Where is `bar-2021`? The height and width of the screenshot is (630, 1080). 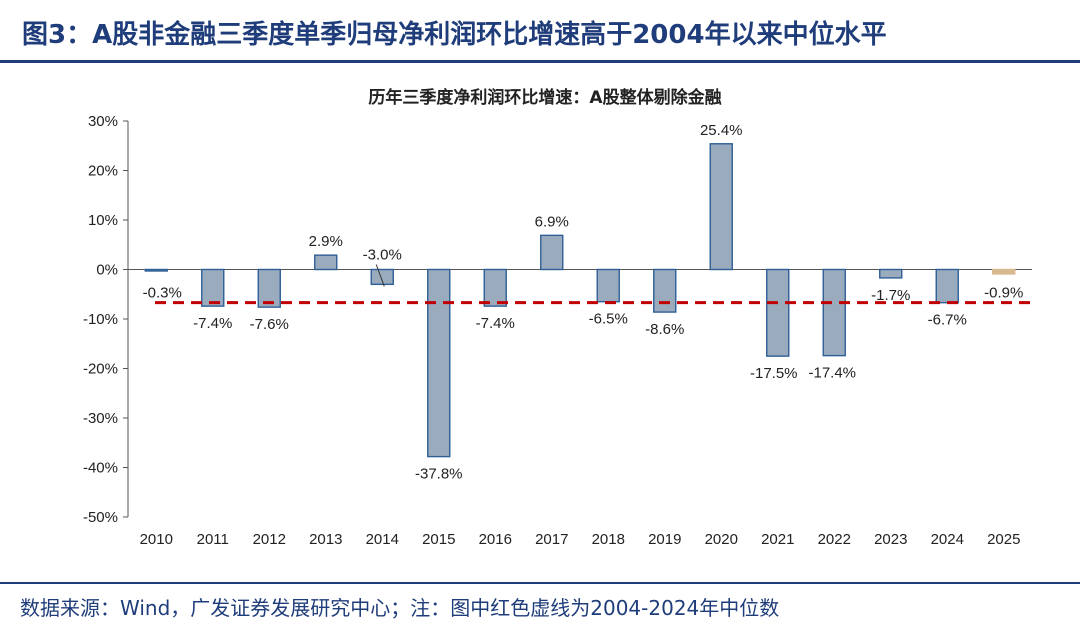
bar-2021 is located at coordinates (778, 312).